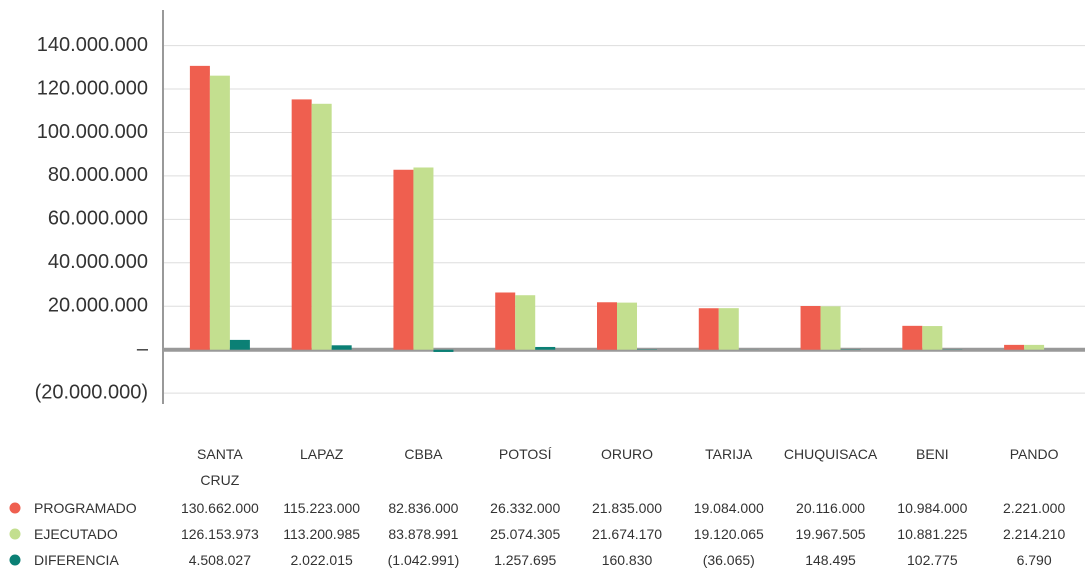  I want to click on table-value: (1.042.991), so click(423, 560).